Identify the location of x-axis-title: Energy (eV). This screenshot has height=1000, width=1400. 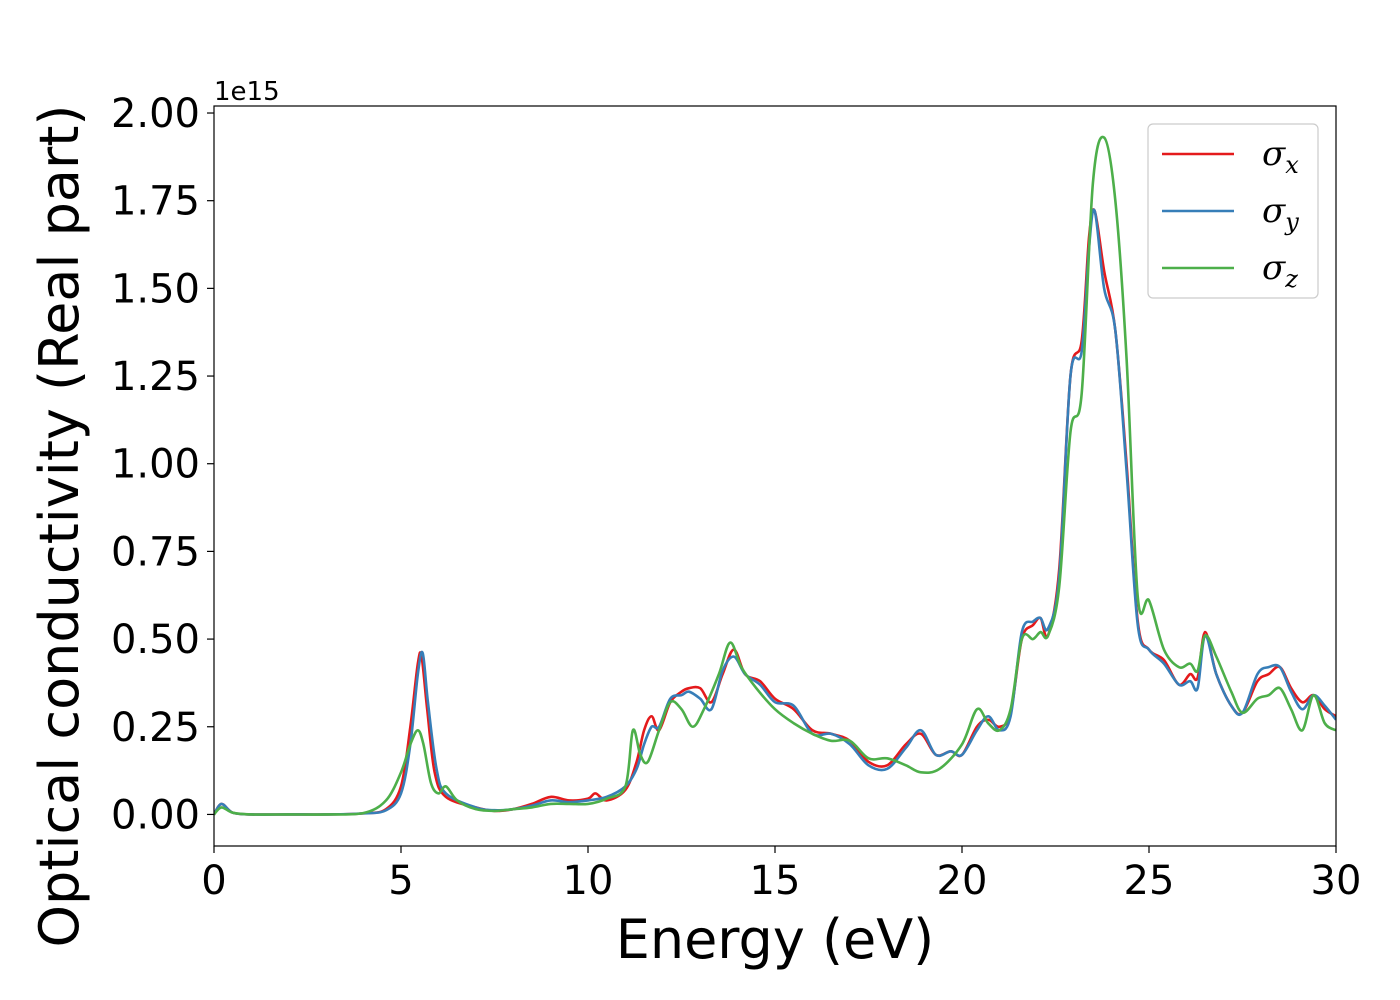
(775, 939).